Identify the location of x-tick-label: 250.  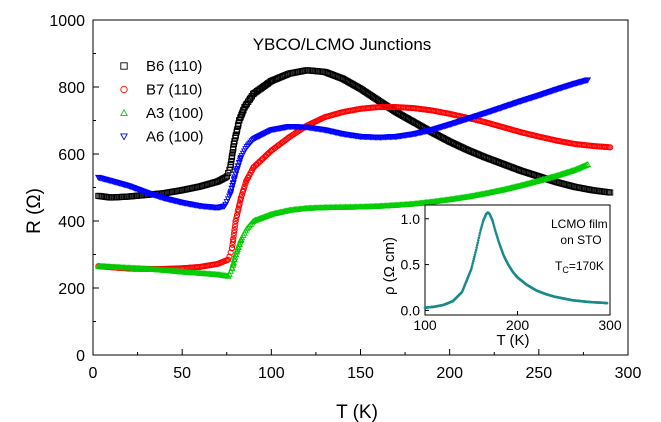
(538, 373).